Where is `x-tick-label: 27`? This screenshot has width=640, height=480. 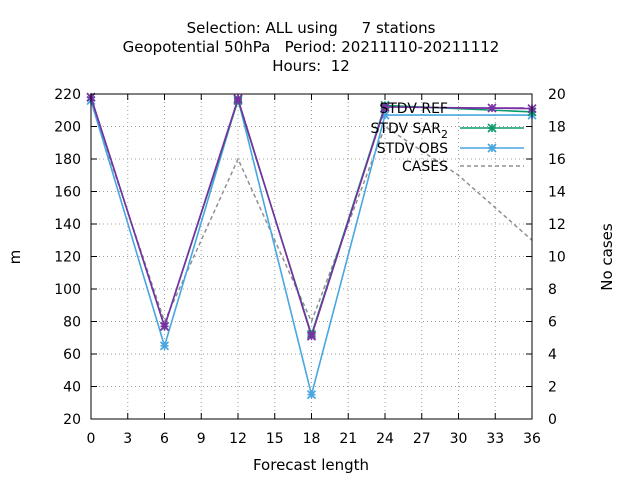
x-tick-label: 27 is located at coordinates (422, 439).